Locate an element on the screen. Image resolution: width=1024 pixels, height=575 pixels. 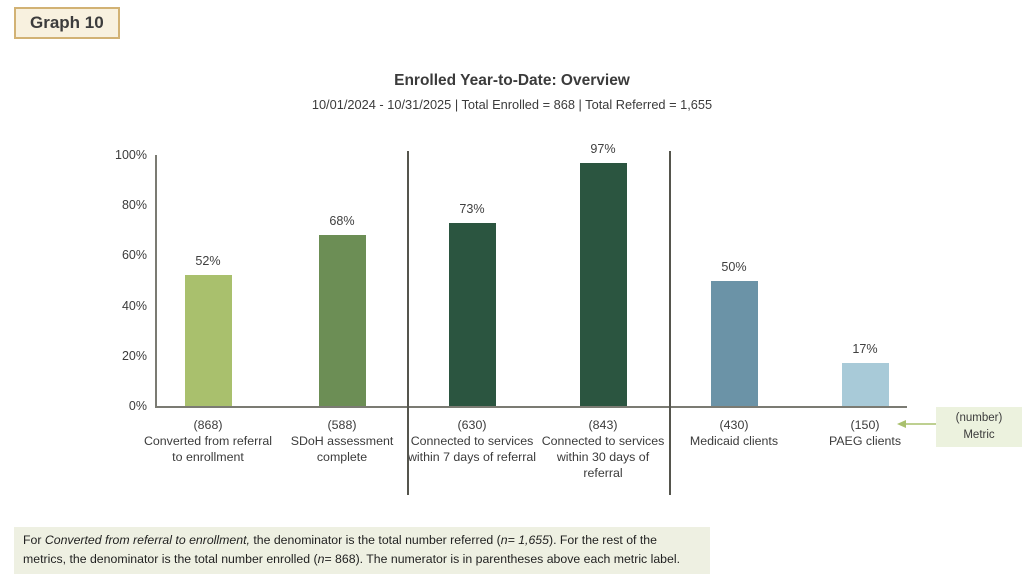
category-count: (630) is located at coordinates (472, 425).